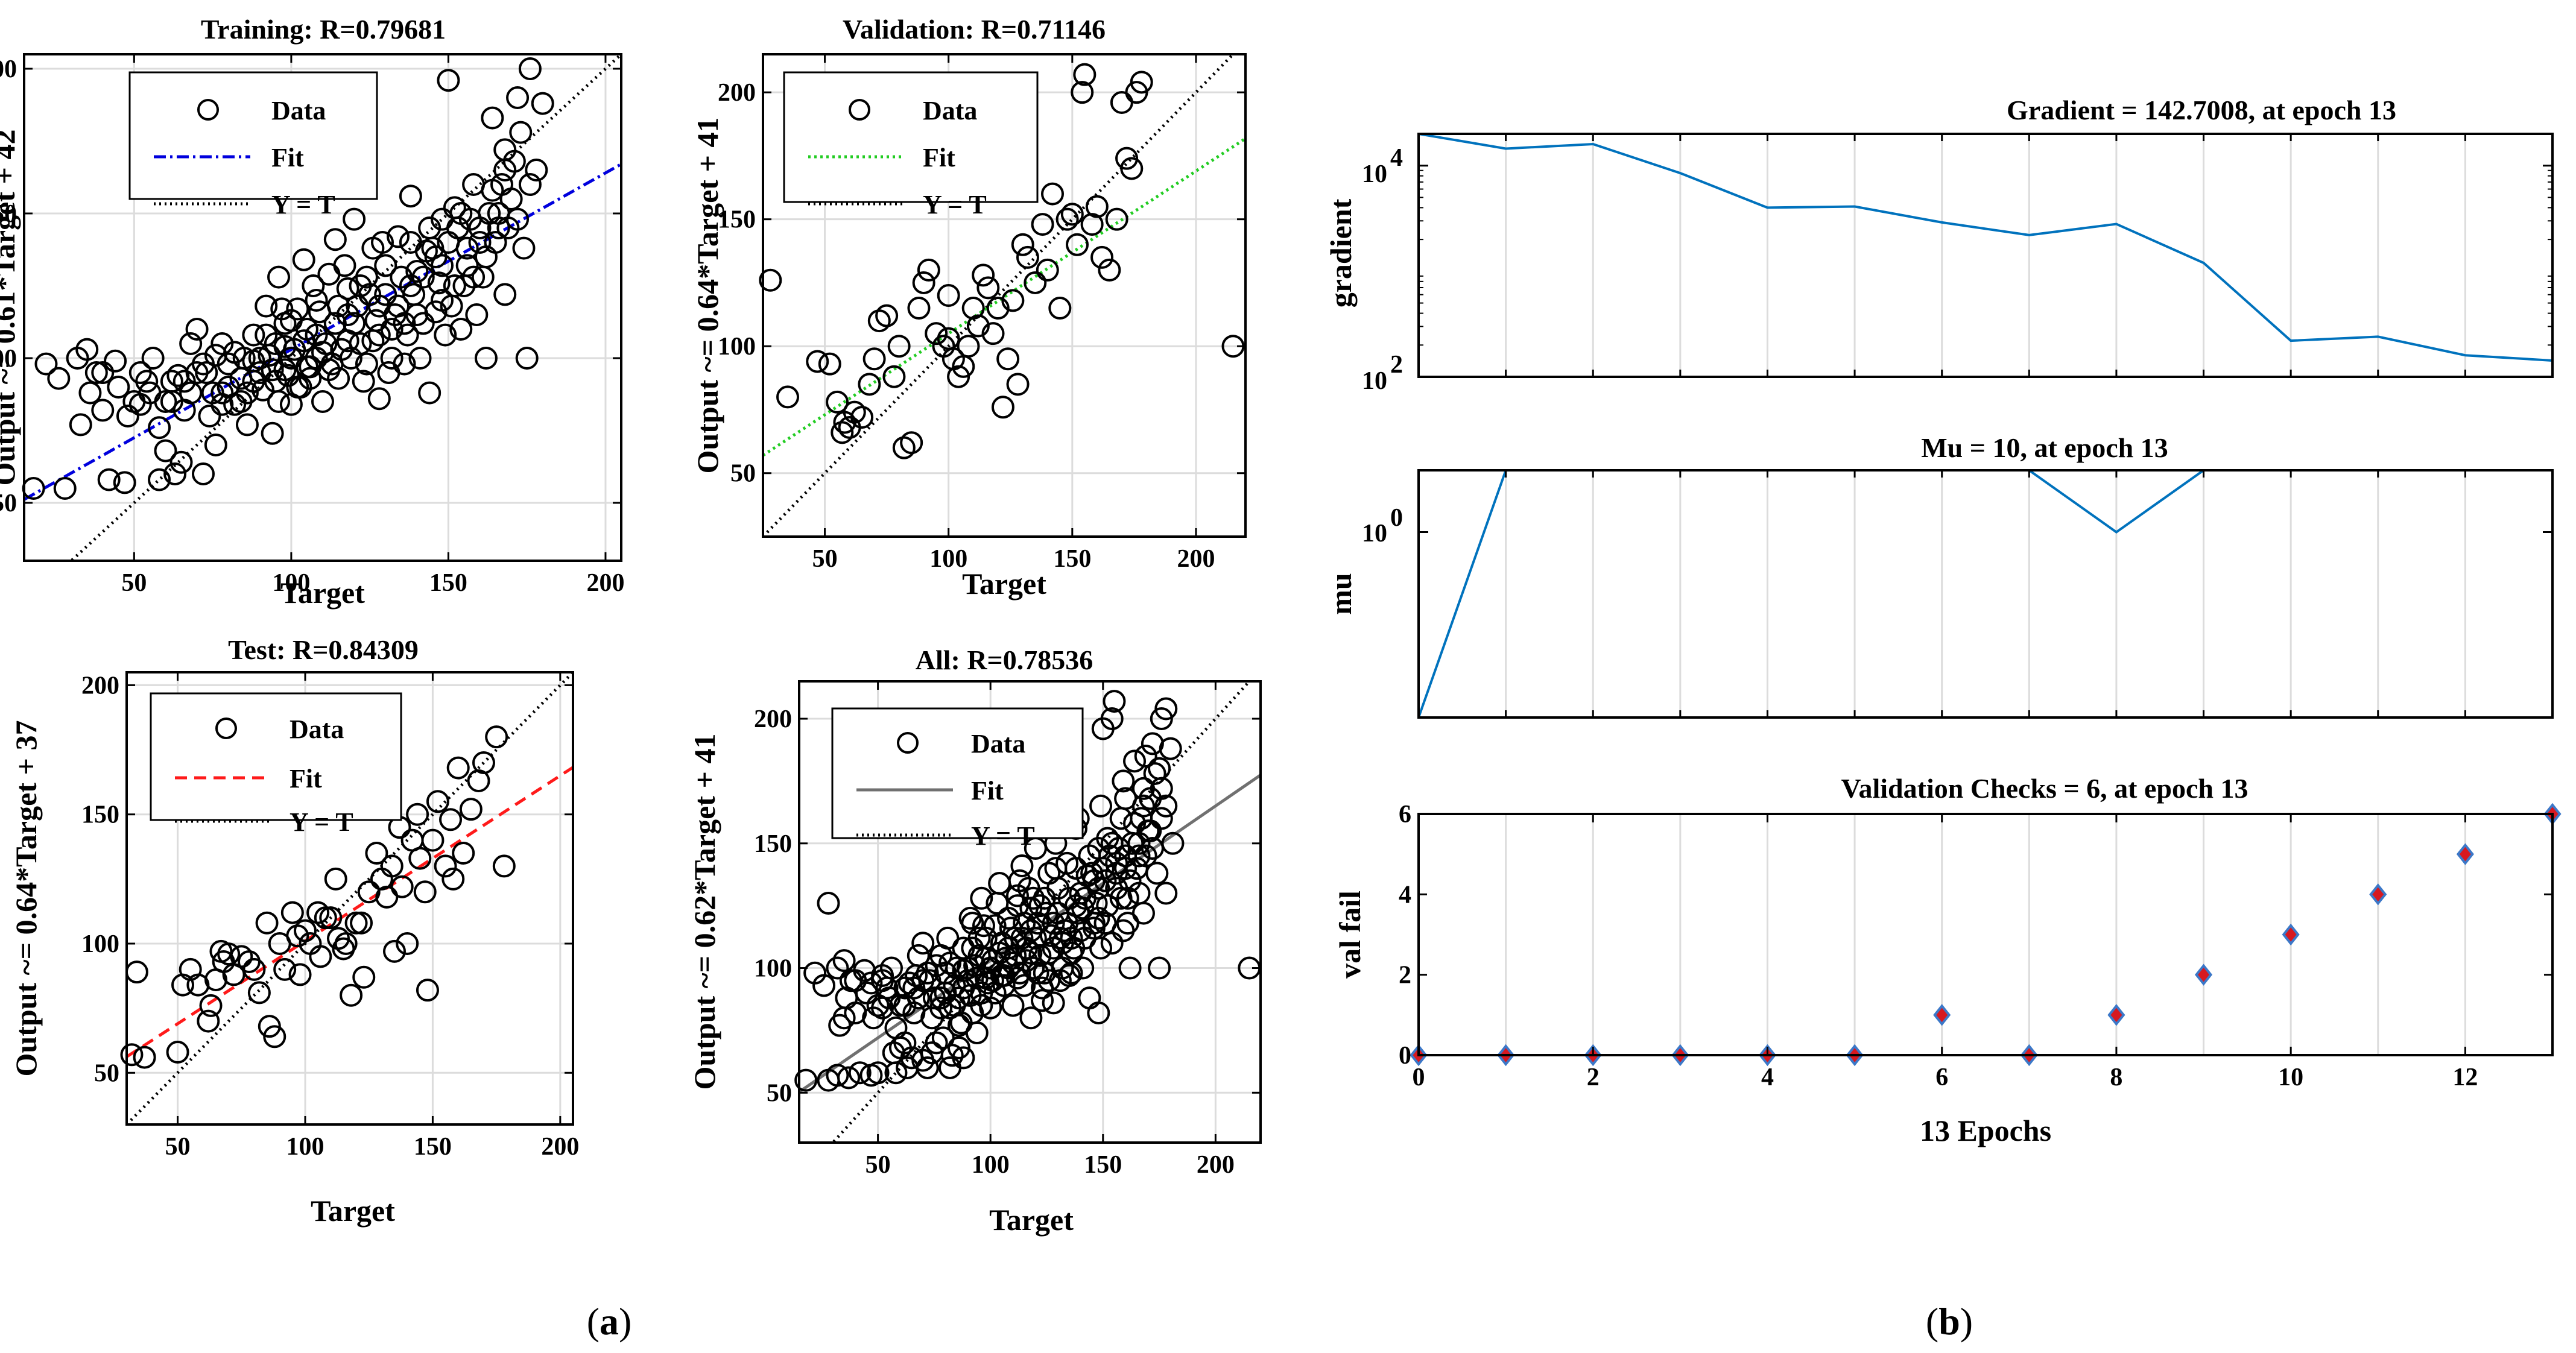  I want to click on gradient-line, so click(1985, 247).